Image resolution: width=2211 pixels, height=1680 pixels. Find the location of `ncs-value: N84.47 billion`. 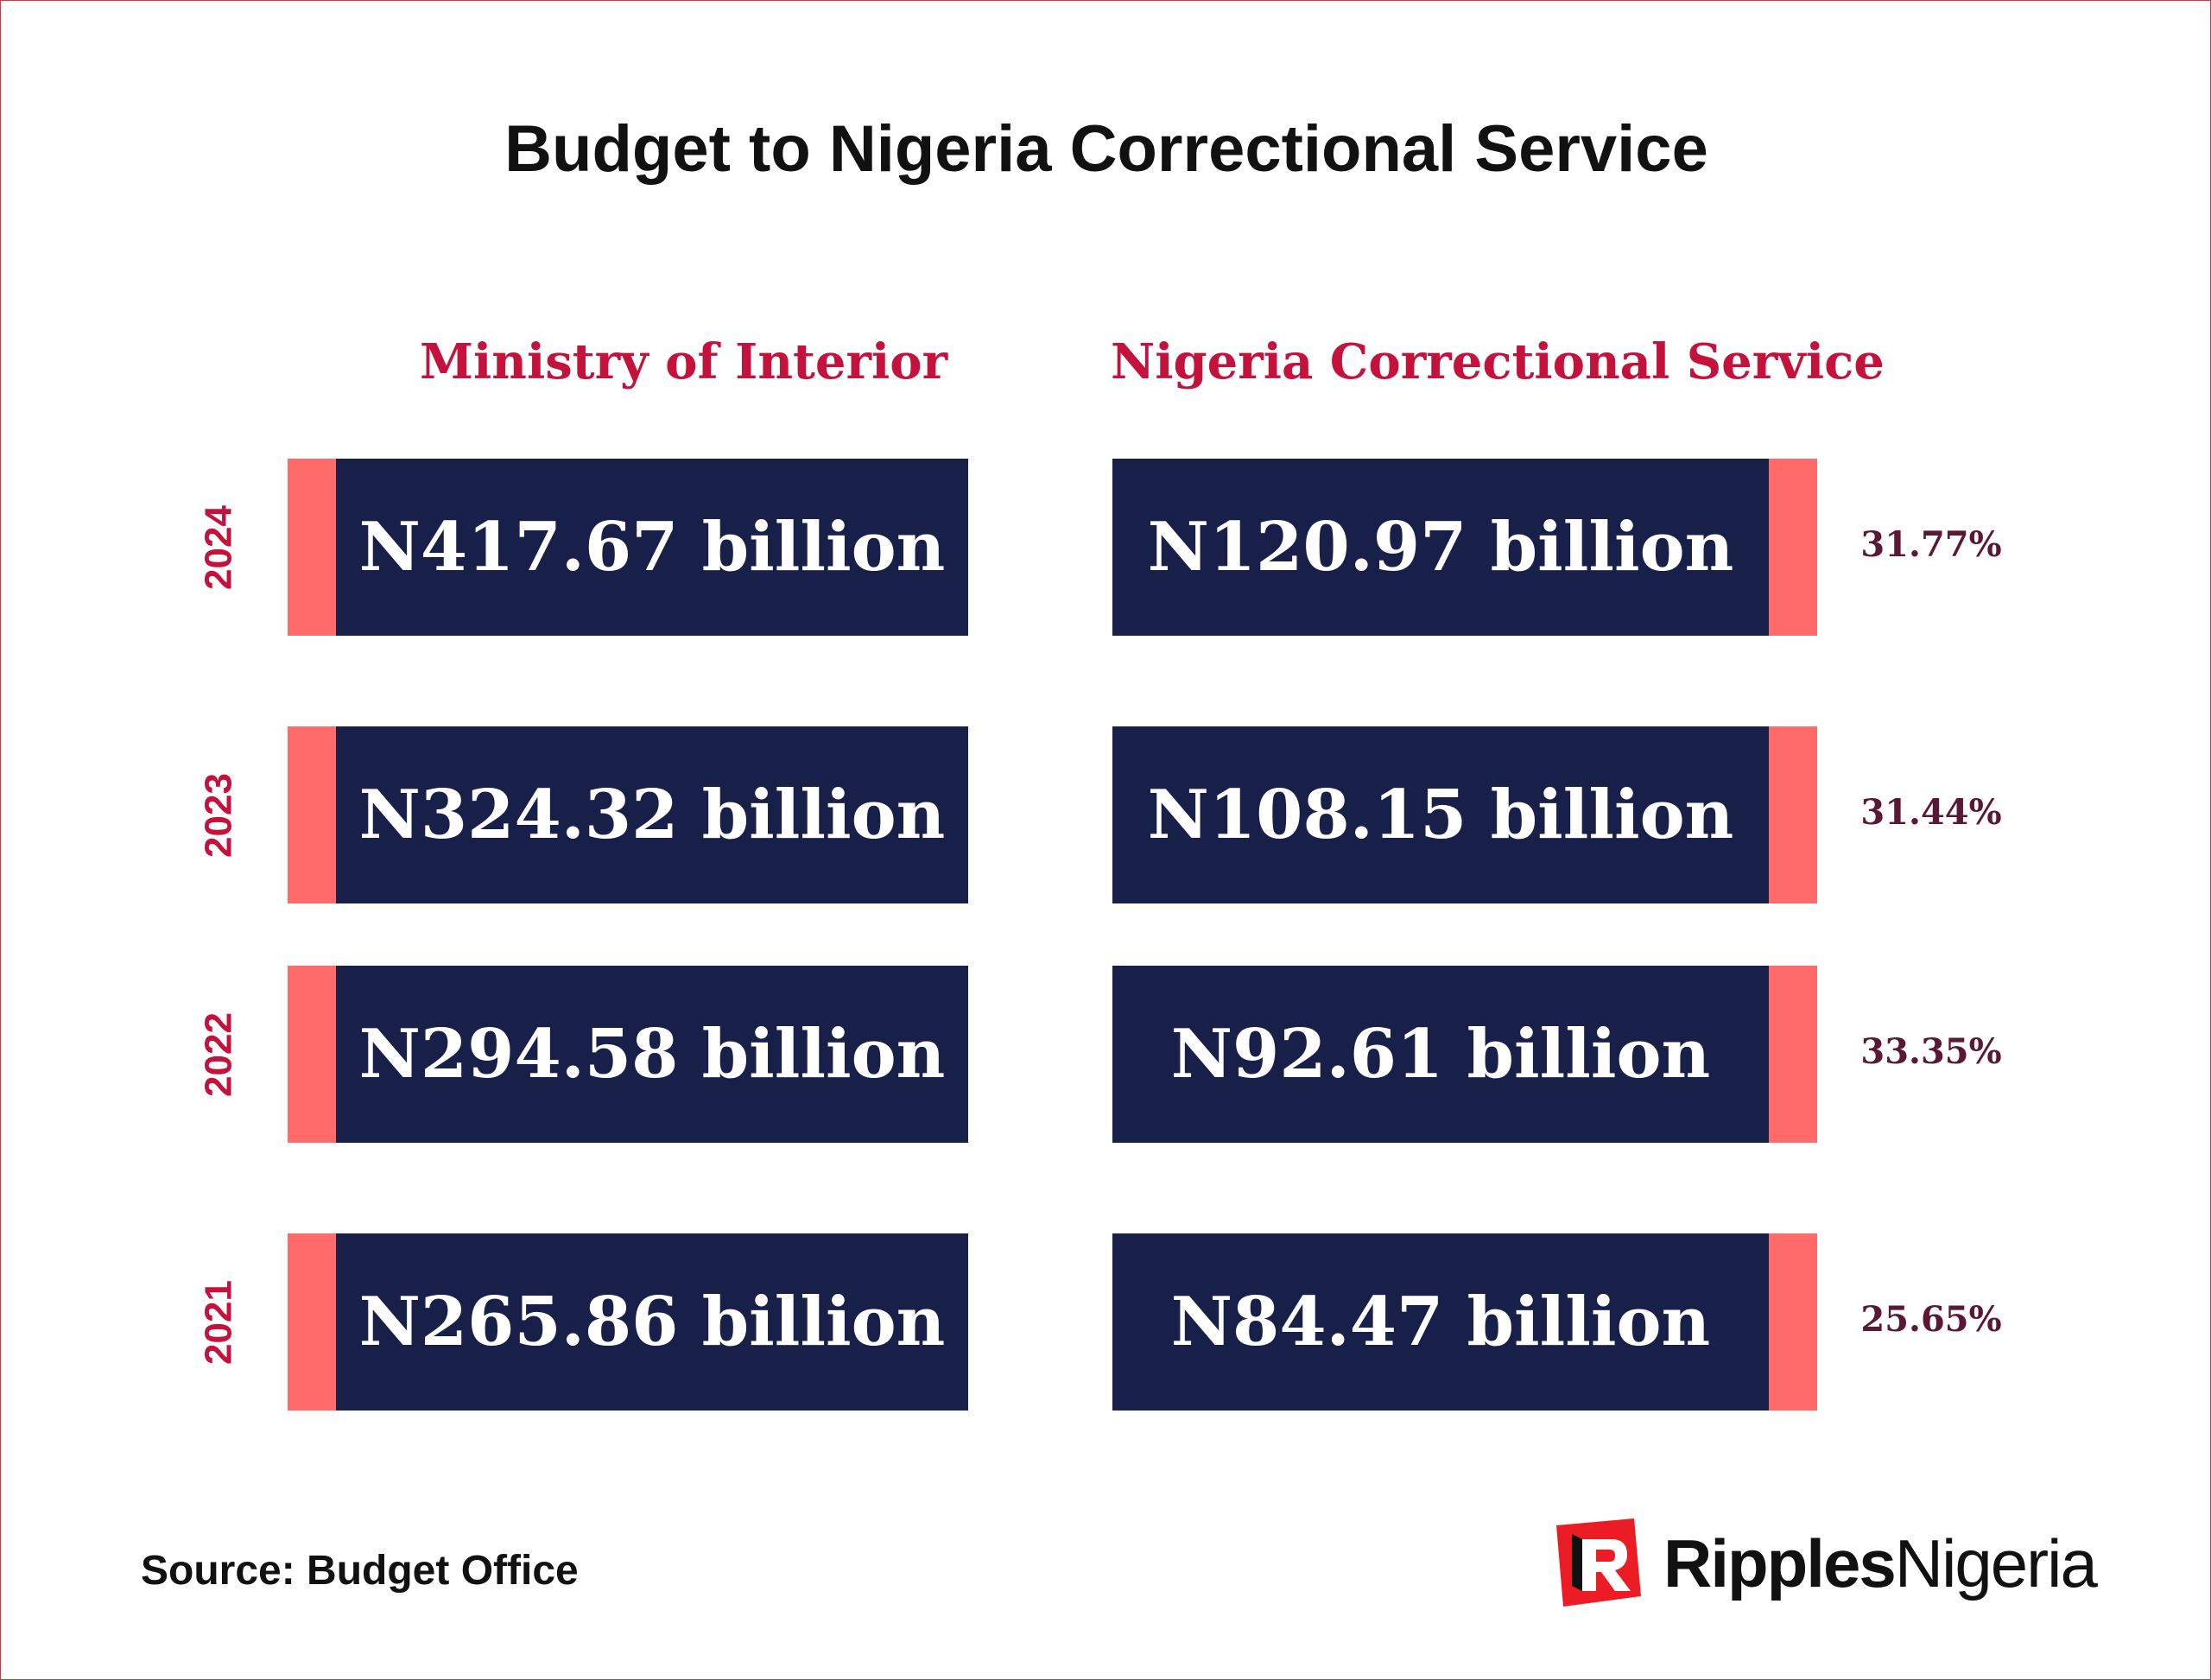

ncs-value: N84.47 billion is located at coordinates (1440, 1322).